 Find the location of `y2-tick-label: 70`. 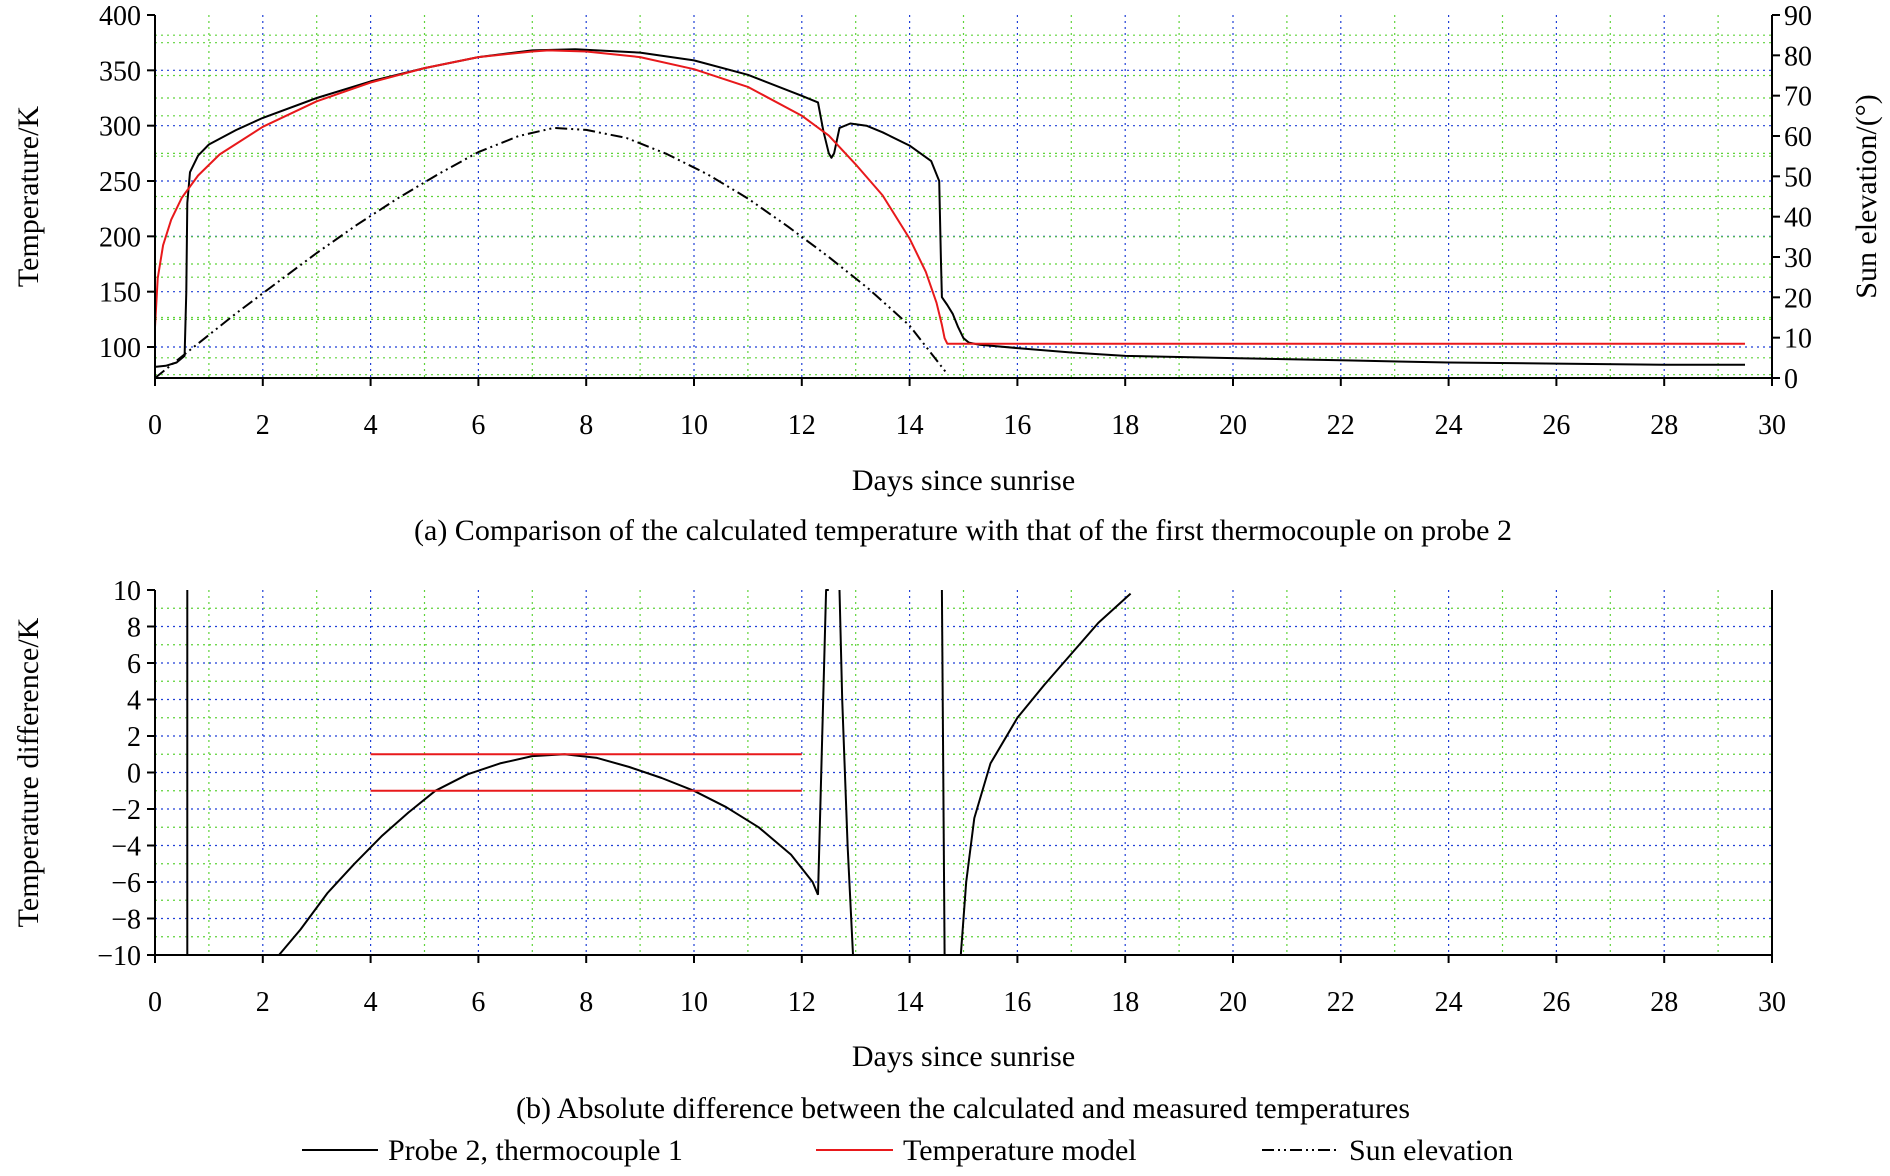

y2-tick-label: 70 is located at coordinates (1798, 97).